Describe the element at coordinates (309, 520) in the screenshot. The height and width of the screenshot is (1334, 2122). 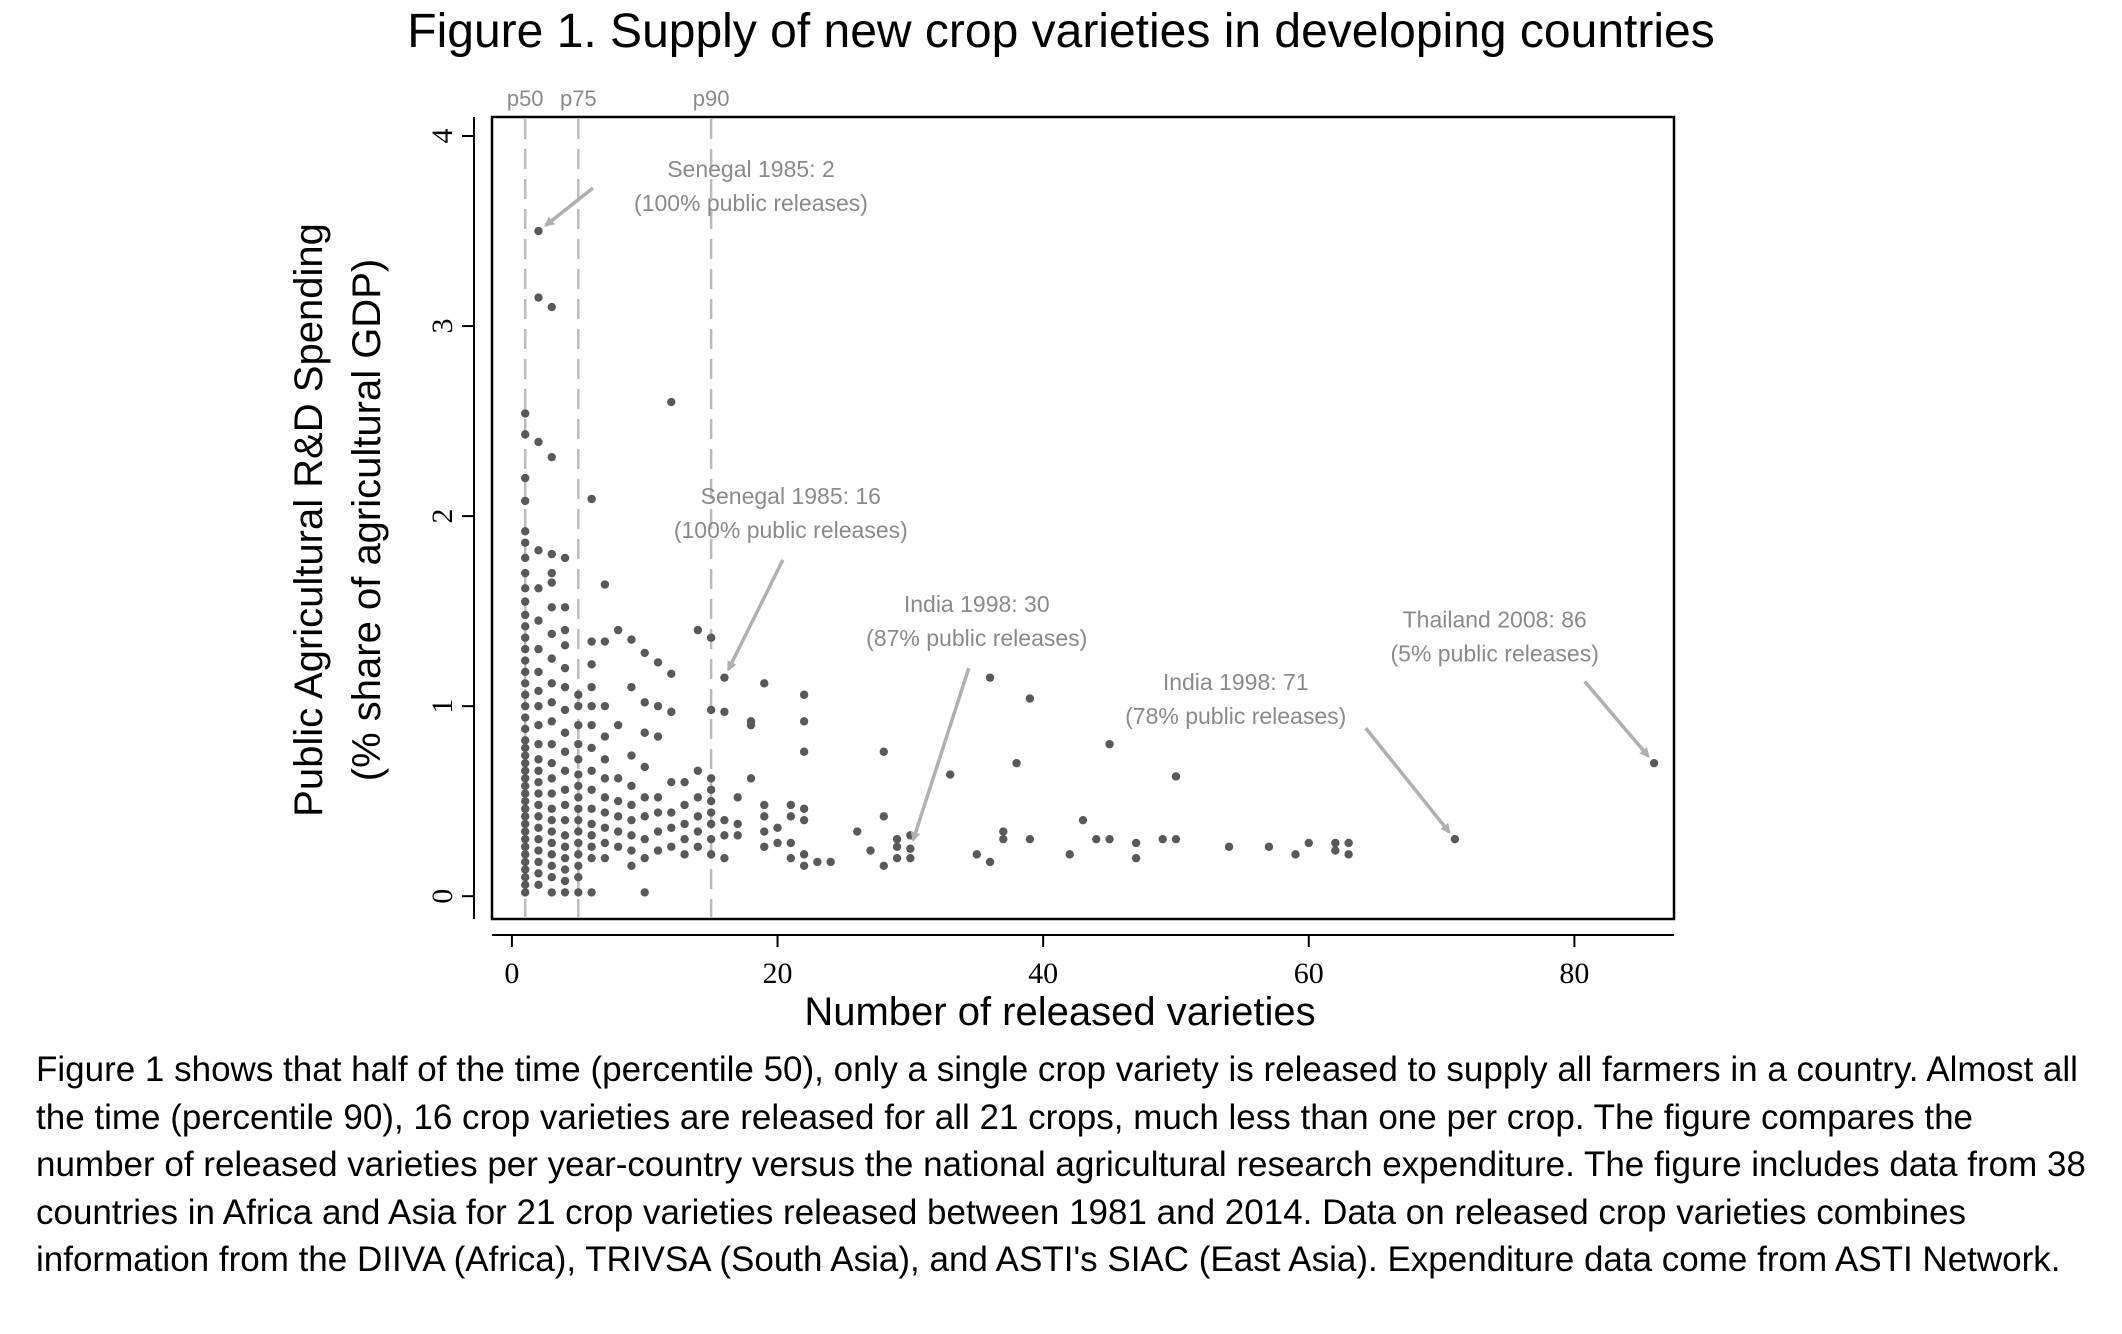
I see `y-axis-label-line1: Public Agricultural R&D Spending` at that location.